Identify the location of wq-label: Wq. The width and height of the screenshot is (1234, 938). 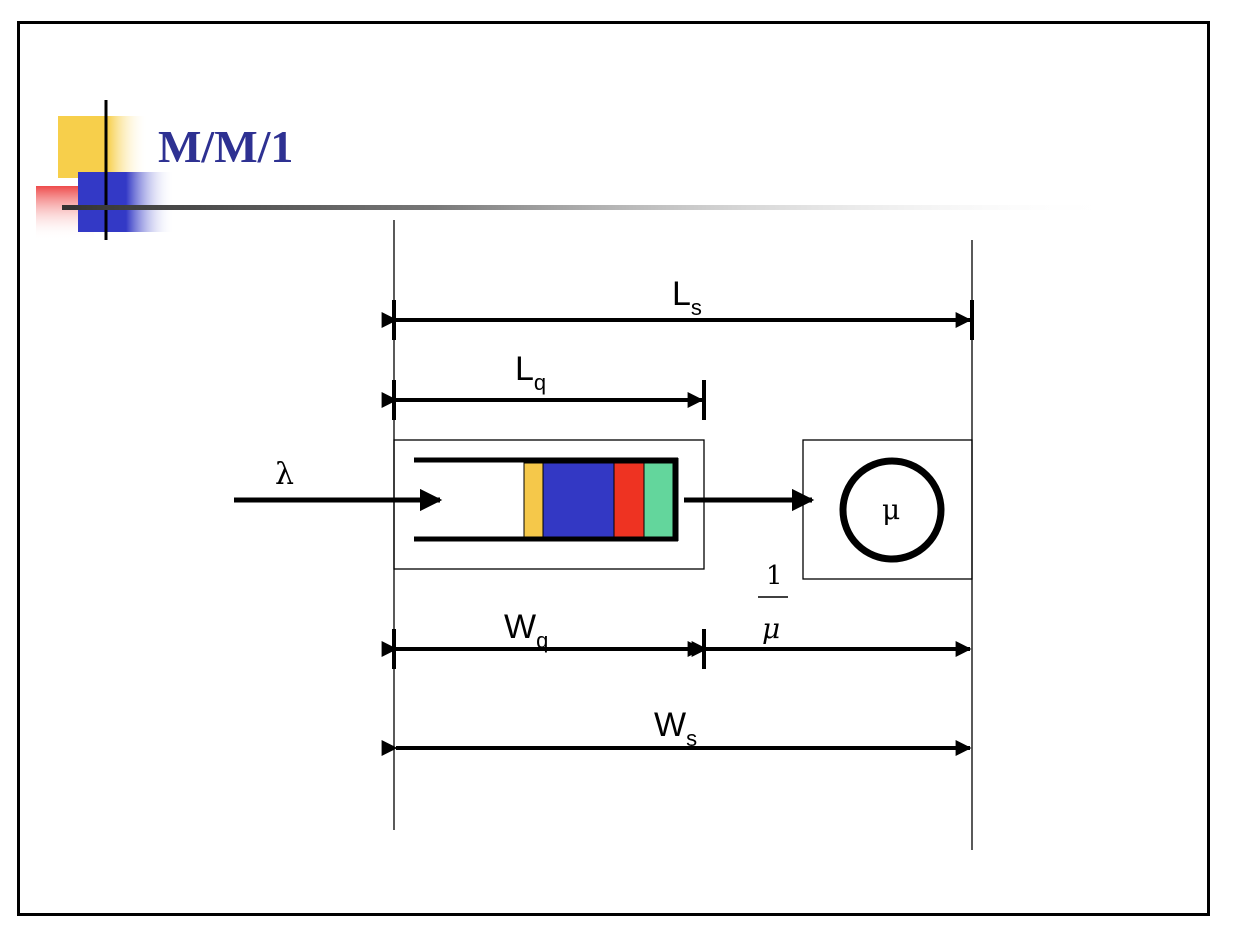
(526, 630).